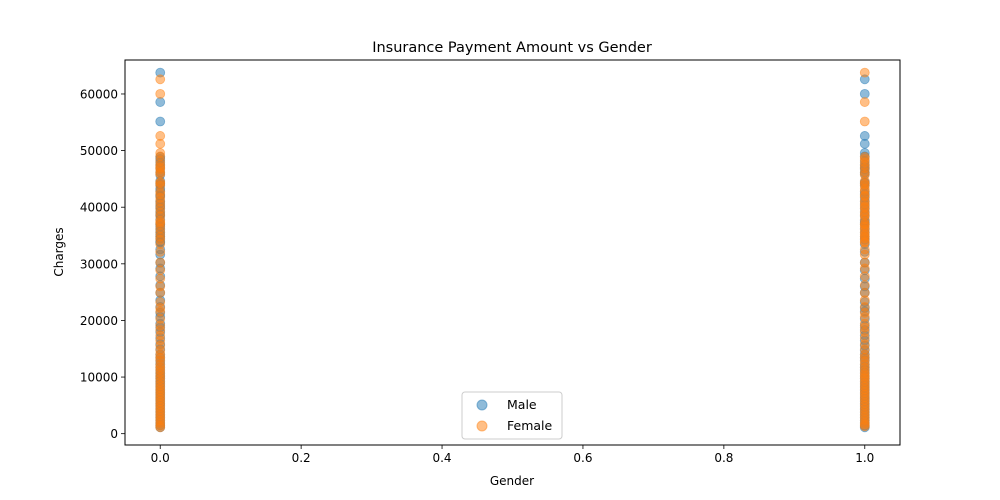 Image resolution: width=1000 pixels, height=500 pixels. I want to click on x-tick-label: 1.0, so click(864, 458).